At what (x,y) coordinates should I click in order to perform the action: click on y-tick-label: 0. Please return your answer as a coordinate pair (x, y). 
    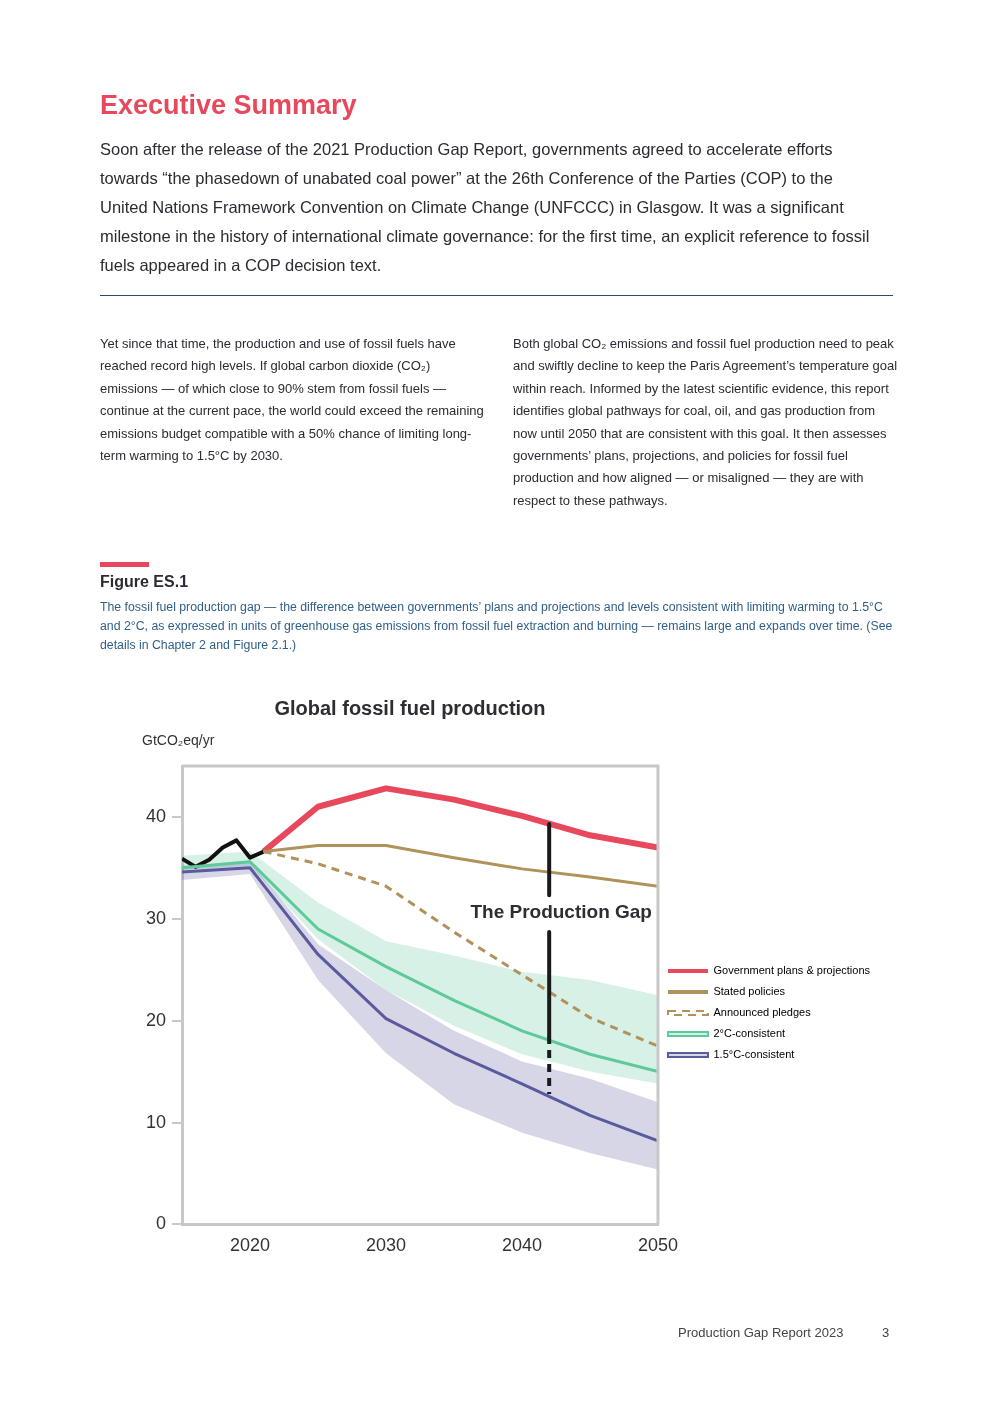
    Looking at the image, I should click on (161, 1223).